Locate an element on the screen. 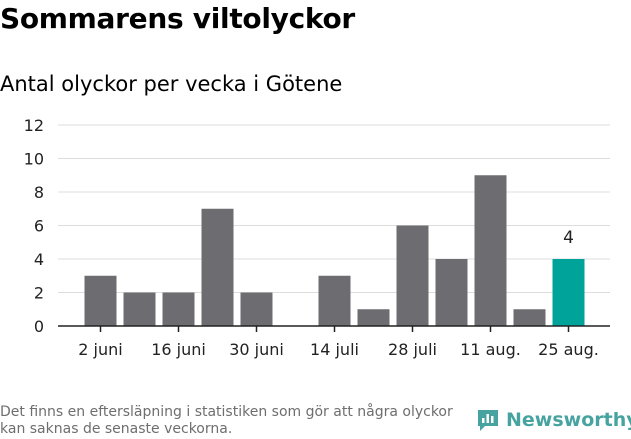 The image size is (631, 439). newsworthy-logo: Newsworthy is located at coordinates (553, 420).